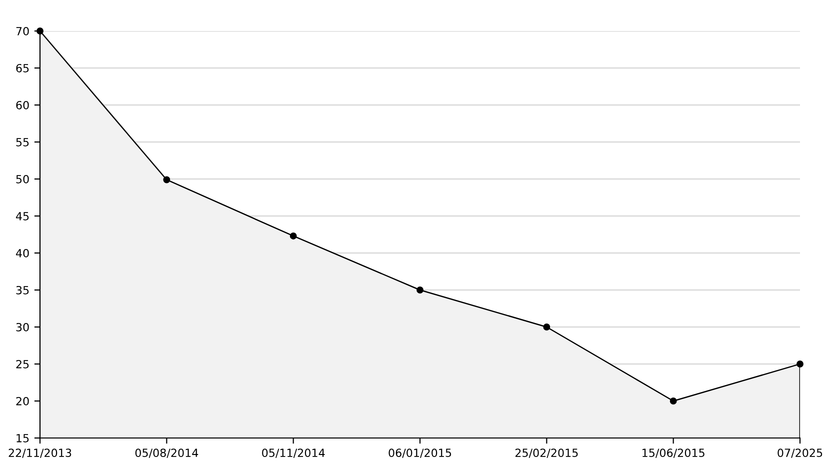 This screenshot has height=468, width=834. What do you see at coordinates (293, 453) in the screenshot?
I see `x-tick-label: 05/11/2014` at bounding box center [293, 453].